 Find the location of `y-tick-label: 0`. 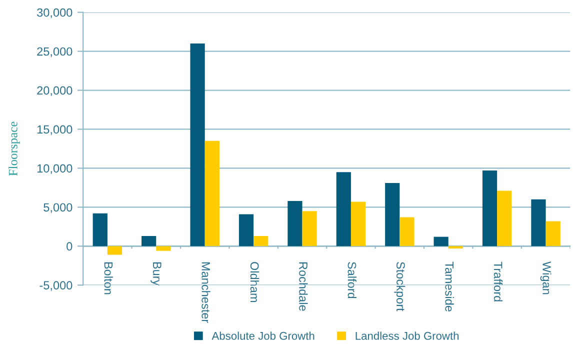

y-tick-label: 0 is located at coordinates (69, 246).